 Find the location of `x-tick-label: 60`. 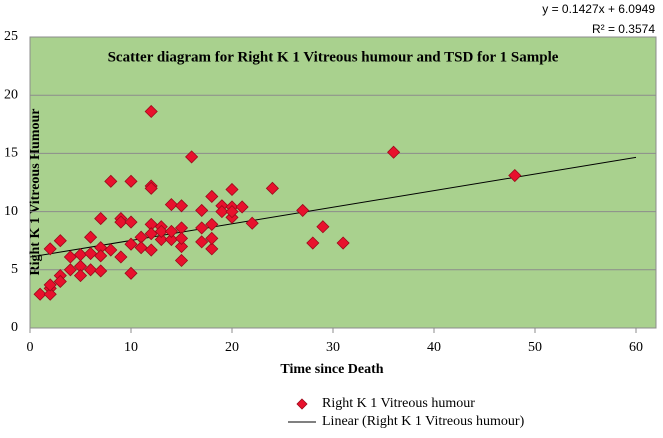

x-tick-label: 60 is located at coordinates (636, 347).